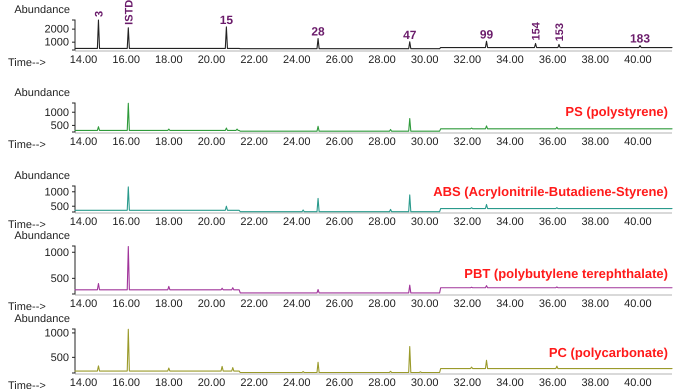  Describe the element at coordinates (410, 35) in the screenshot. I see `annotation: 47` at that location.